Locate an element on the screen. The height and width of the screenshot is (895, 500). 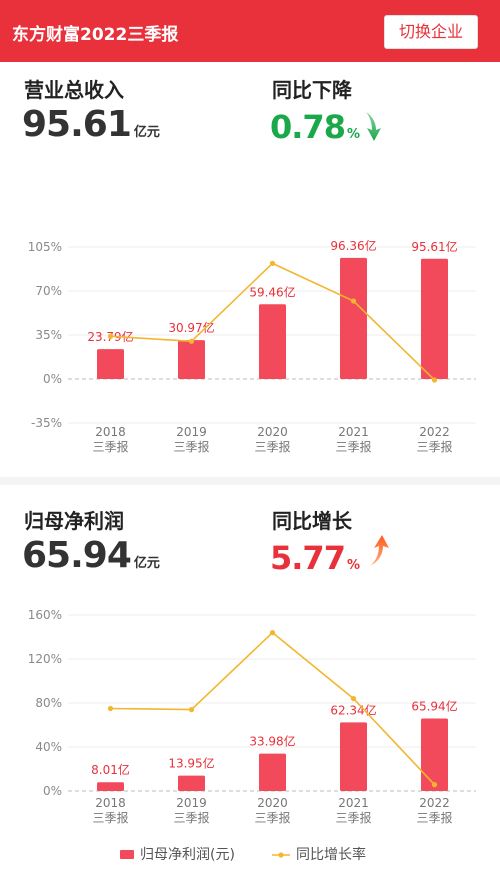
bar-value-label: 62.34亿 is located at coordinates (353, 709).